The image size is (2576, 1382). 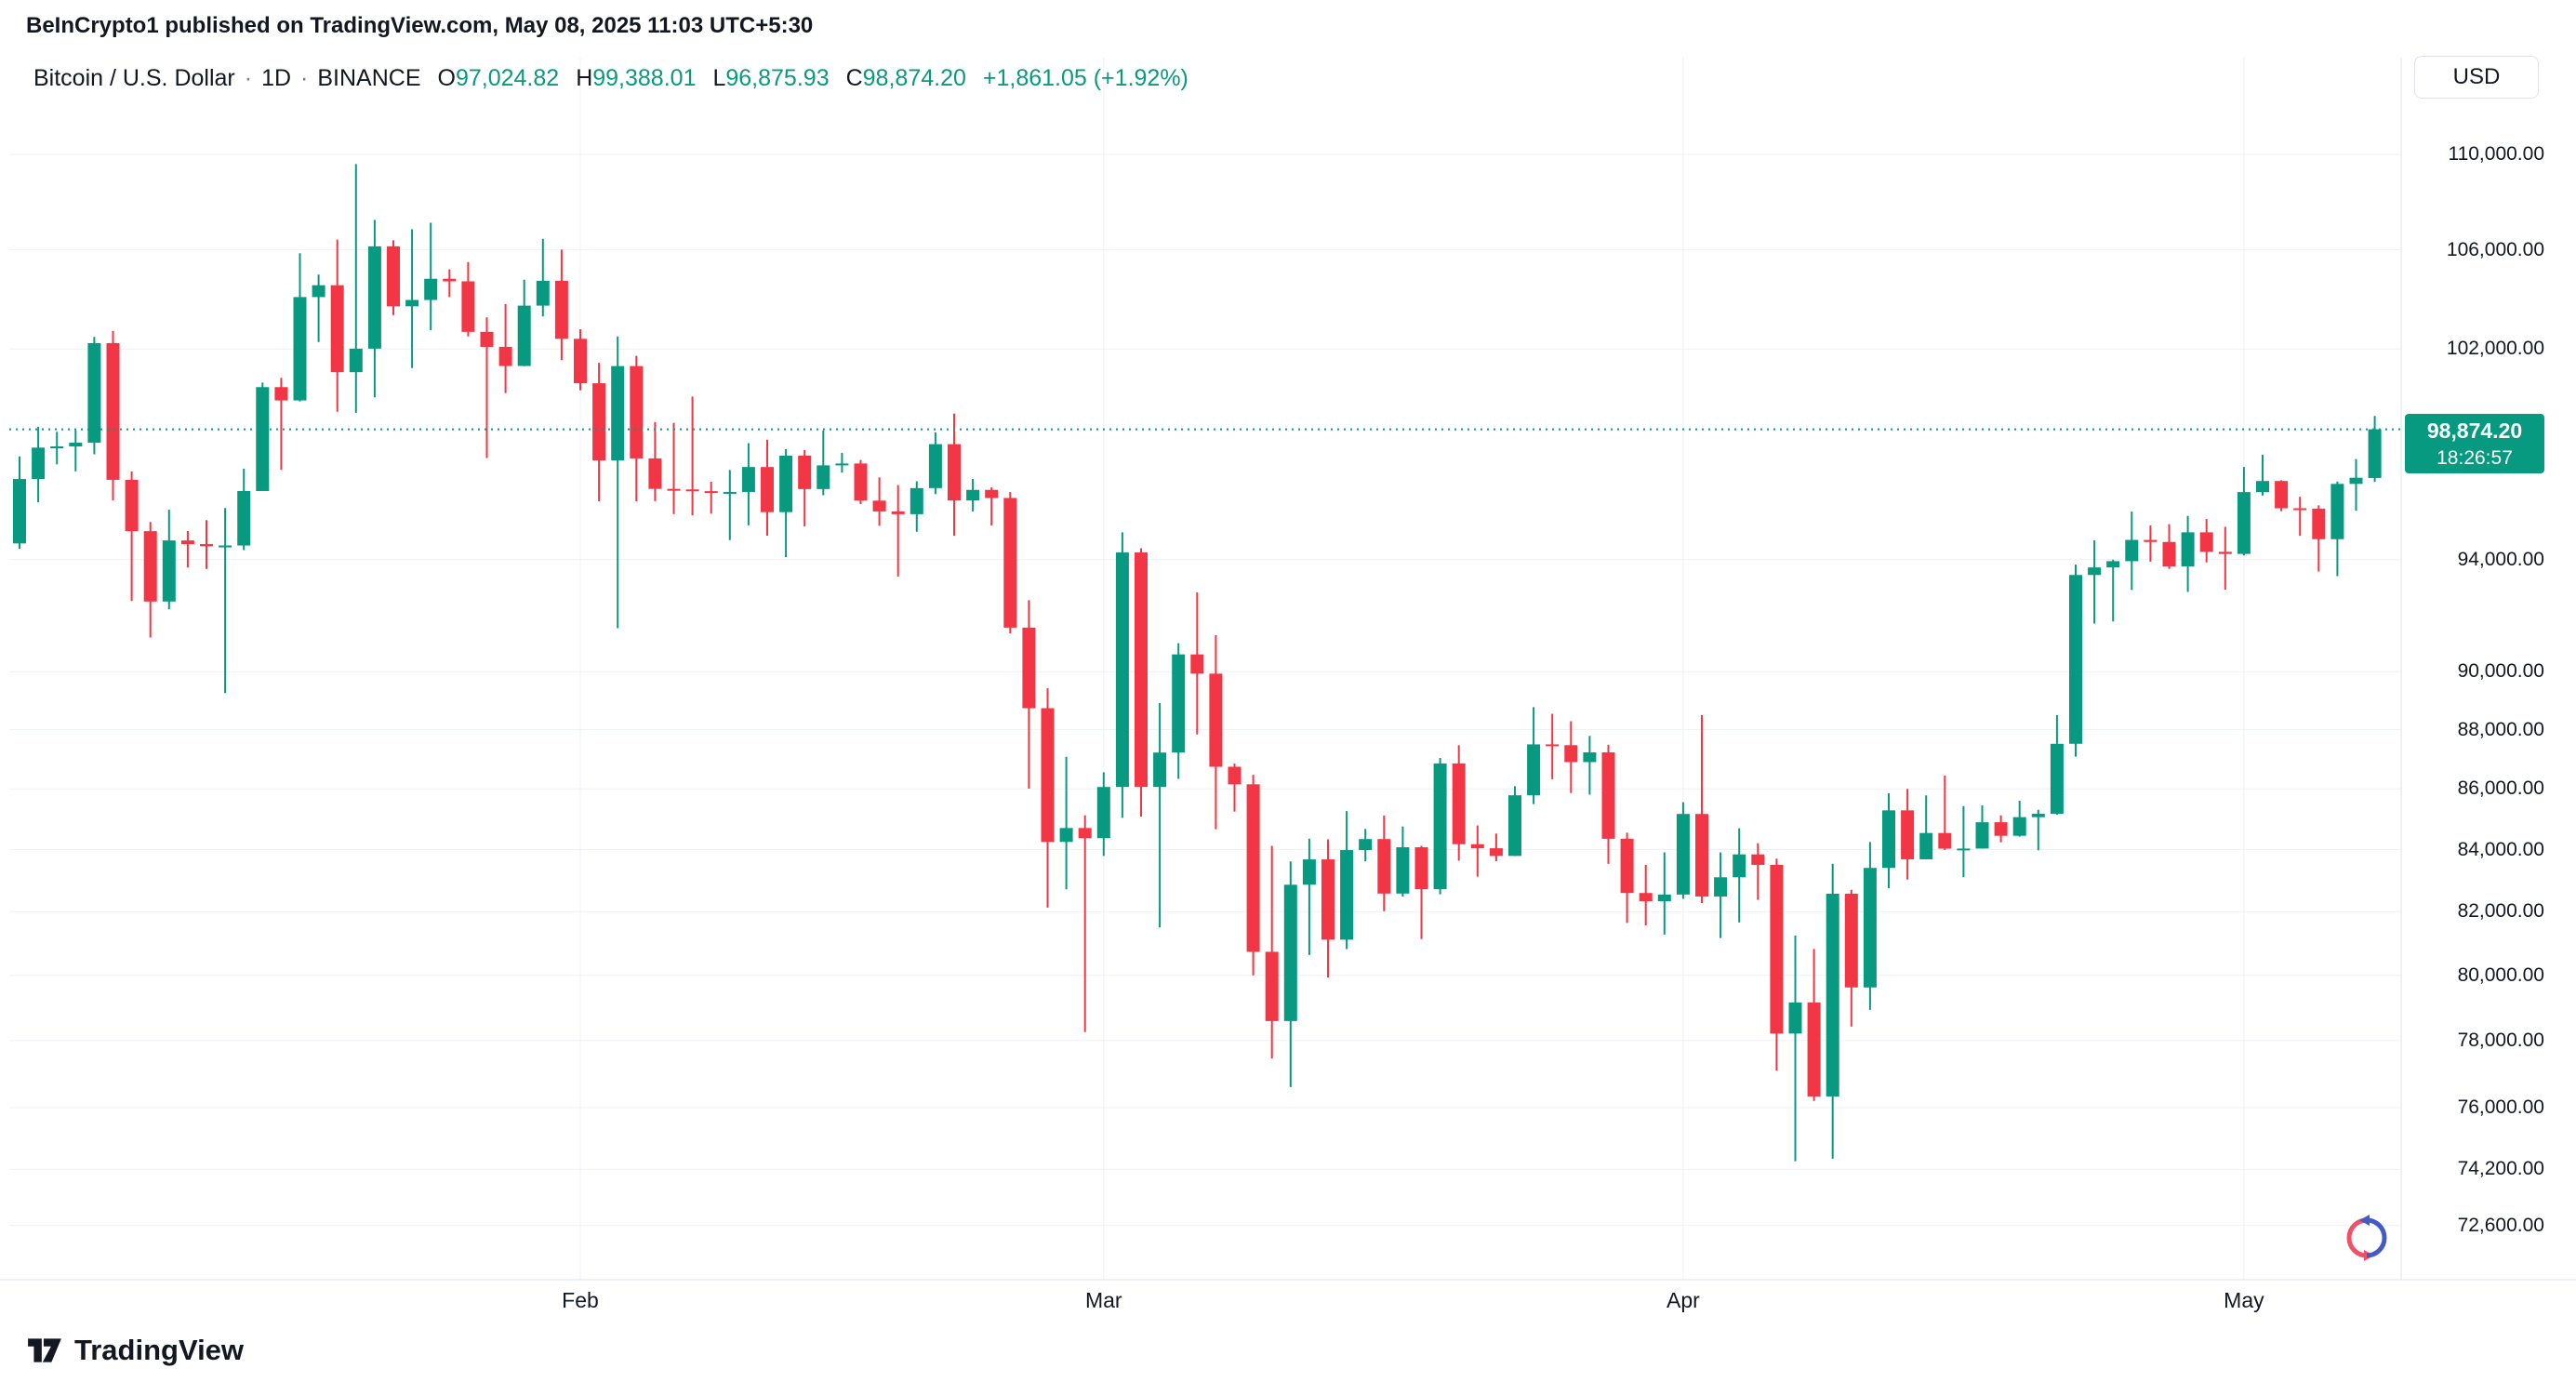 I want to click on high-label: H, so click(x=584, y=78).